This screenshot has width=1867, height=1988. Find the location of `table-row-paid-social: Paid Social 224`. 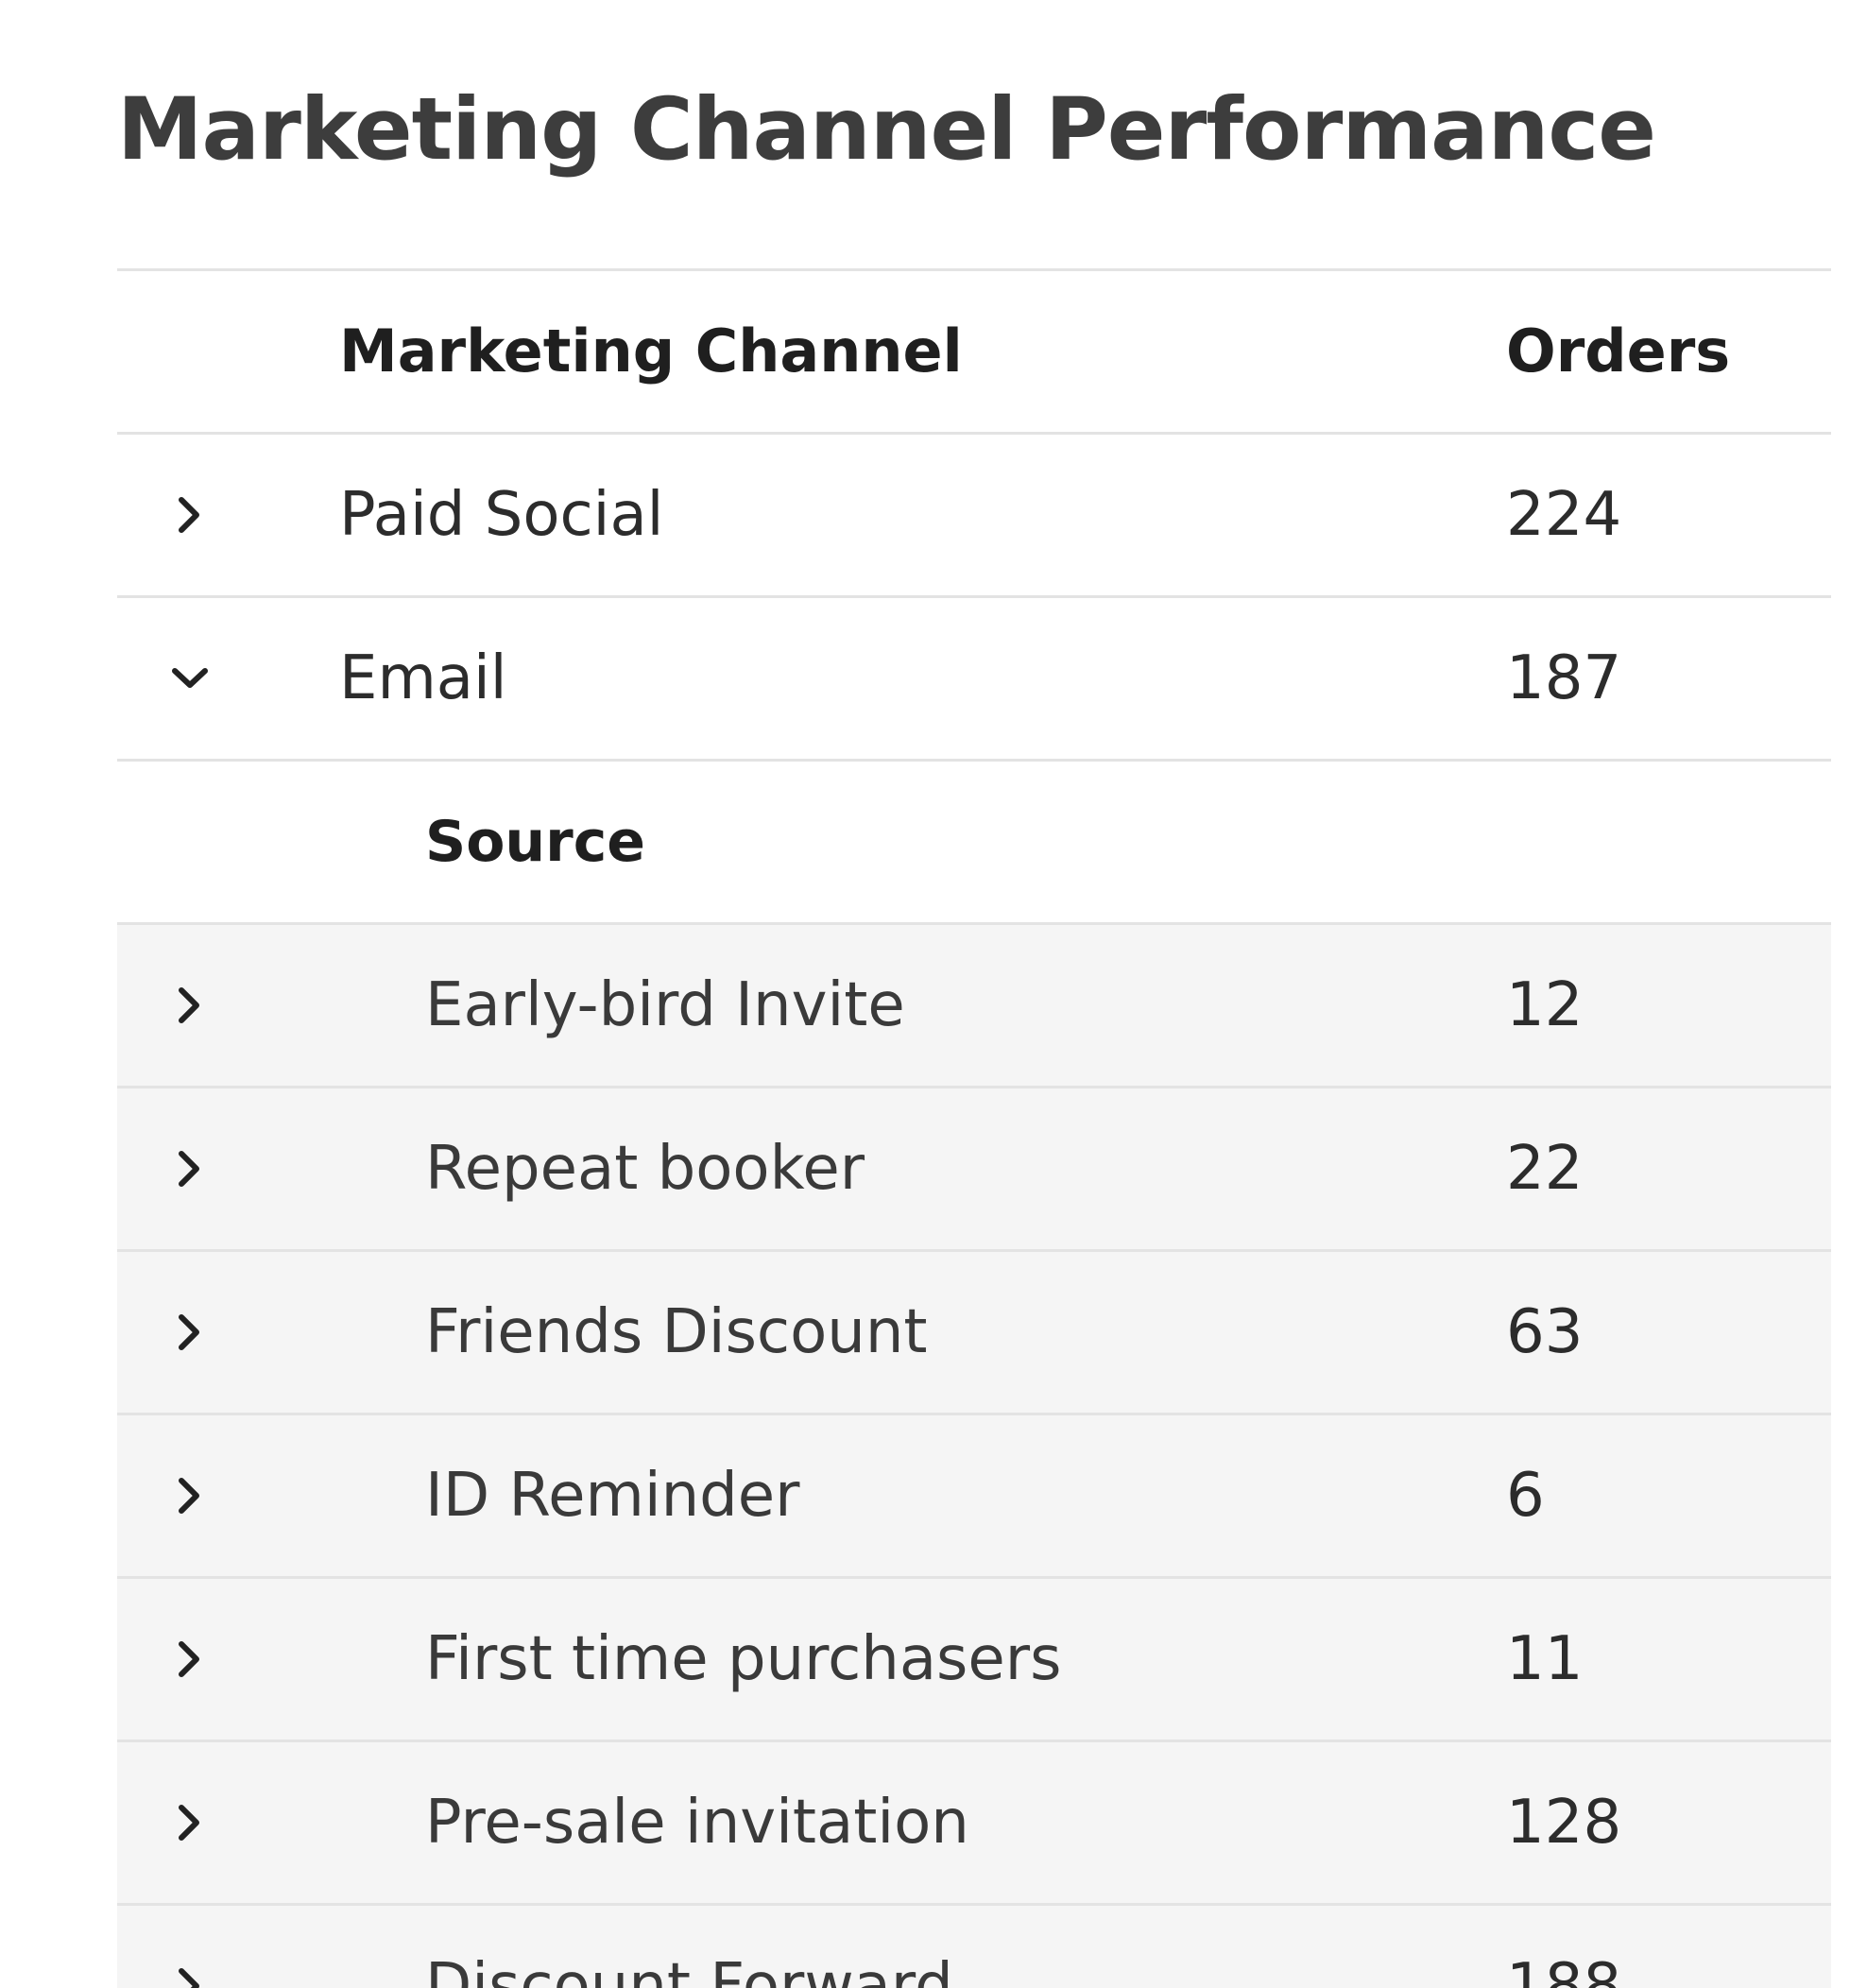

table-row-paid-social: Paid Social 224 is located at coordinates (974, 516).